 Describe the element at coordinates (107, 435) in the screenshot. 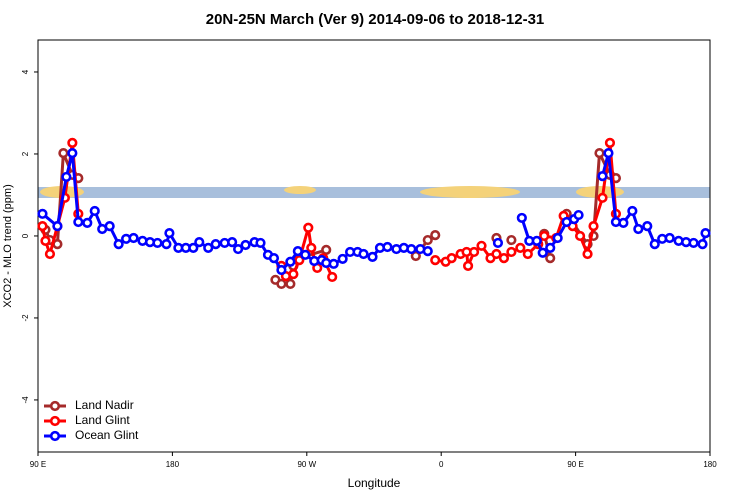

I see `legend-label: Ocean Glint` at that location.